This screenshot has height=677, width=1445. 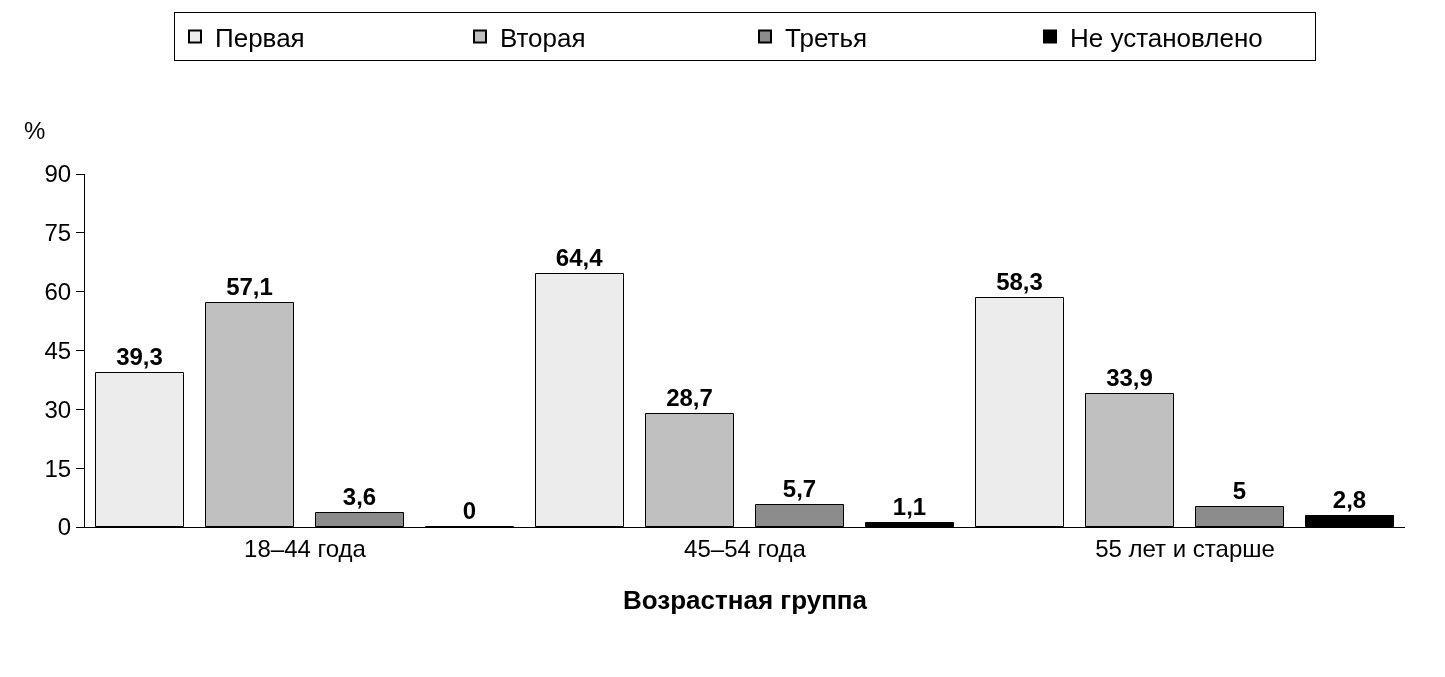 I want to click on y-tick-label: 30, so click(x=58, y=409).